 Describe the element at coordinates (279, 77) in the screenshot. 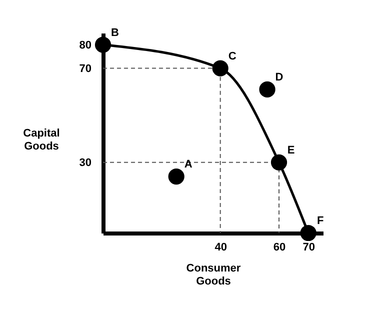

I see `annotation: D` at that location.